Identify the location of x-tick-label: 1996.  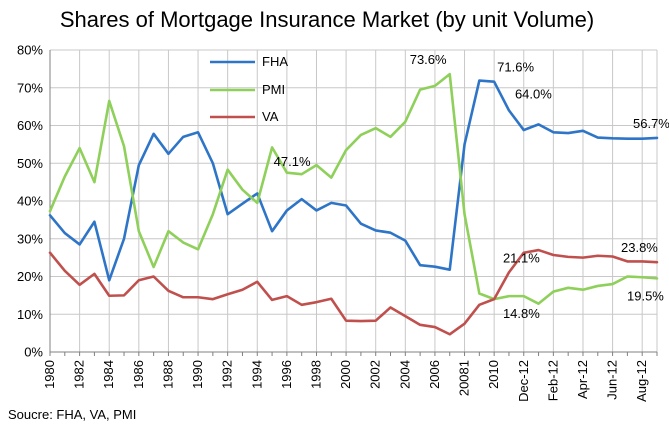
(286, 374).